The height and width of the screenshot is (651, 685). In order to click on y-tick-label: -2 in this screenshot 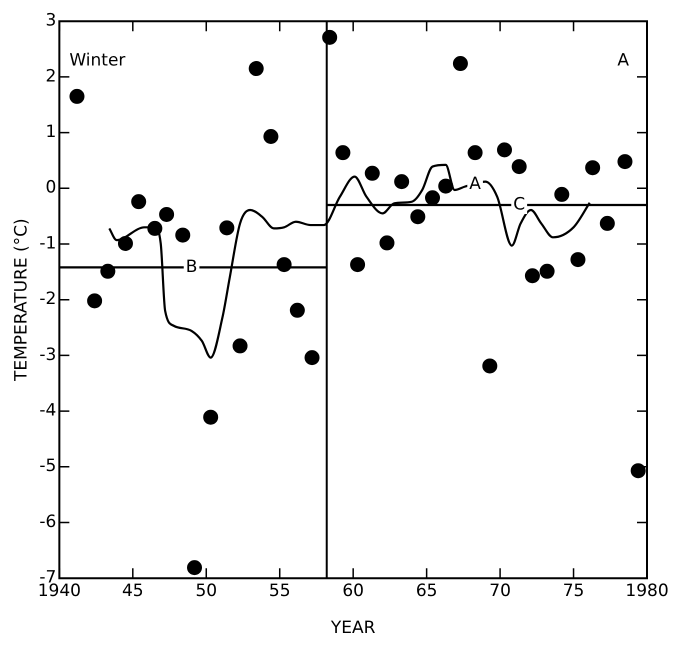, I will do `click(47, 299)`.